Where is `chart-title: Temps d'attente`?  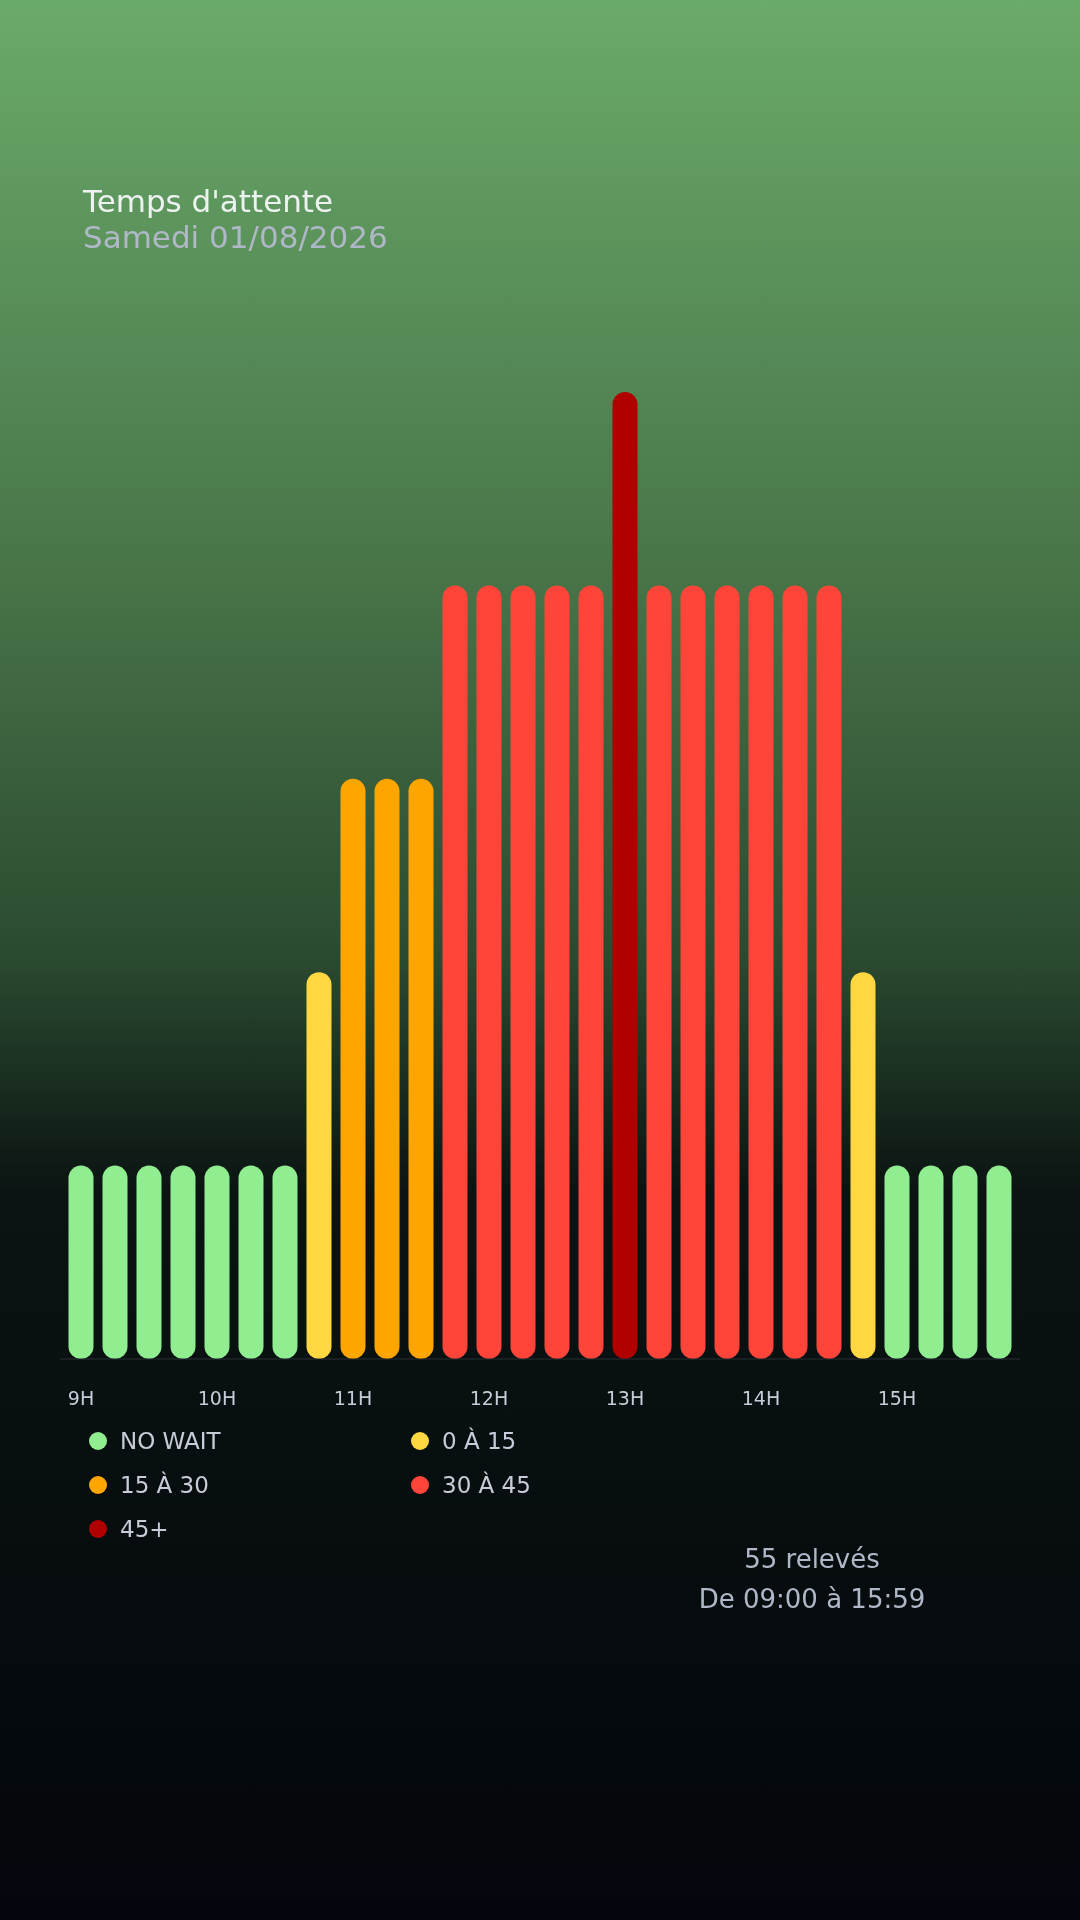 chart-title: Temps d'attente is located at coordinates (208, 201).